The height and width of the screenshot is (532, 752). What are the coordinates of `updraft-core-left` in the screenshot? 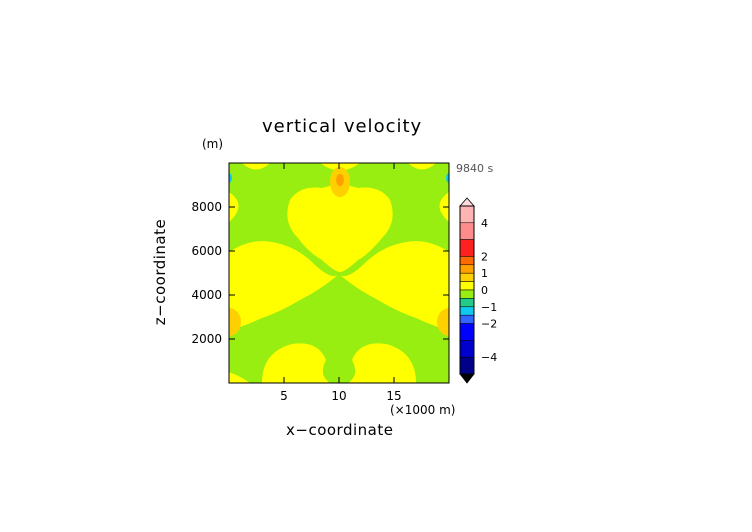 It's located at (235, 322).